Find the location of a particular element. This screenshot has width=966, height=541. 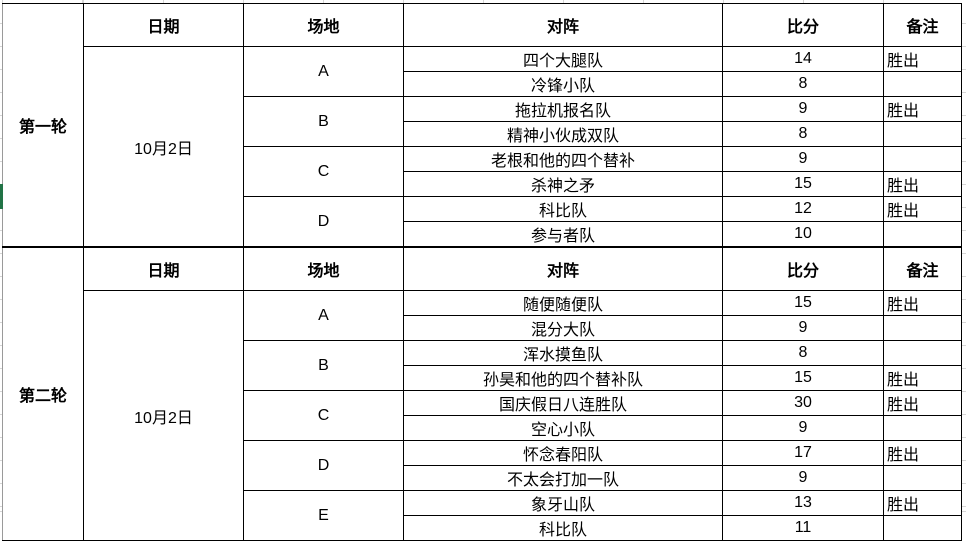

score-cell: 30 is located at coordinates (803, 403).